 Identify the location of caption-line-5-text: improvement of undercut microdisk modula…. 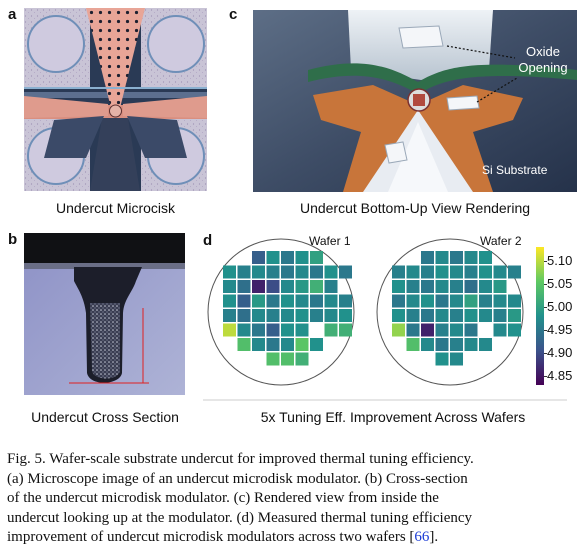
(211, 537).